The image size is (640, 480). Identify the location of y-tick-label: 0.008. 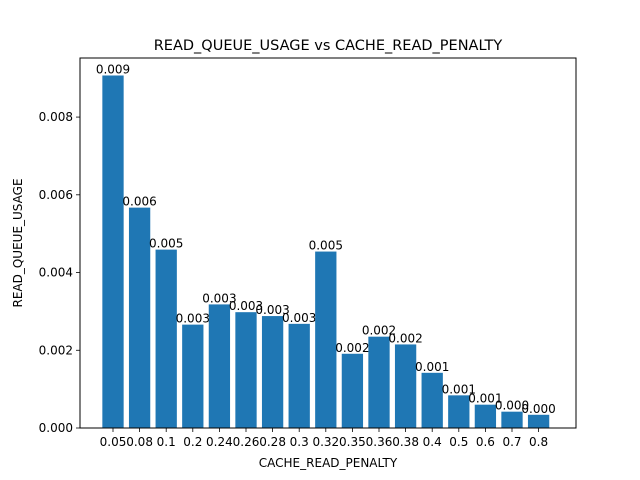
(56, 117).